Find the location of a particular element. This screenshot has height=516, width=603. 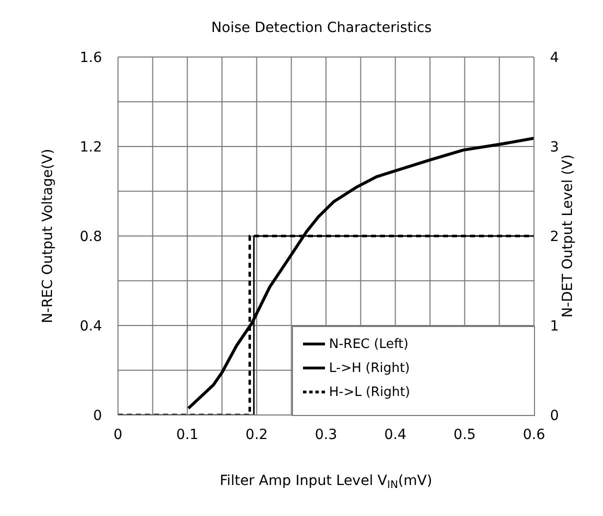

y-tick-label: 1.2 is located at coordinates (91, 147).